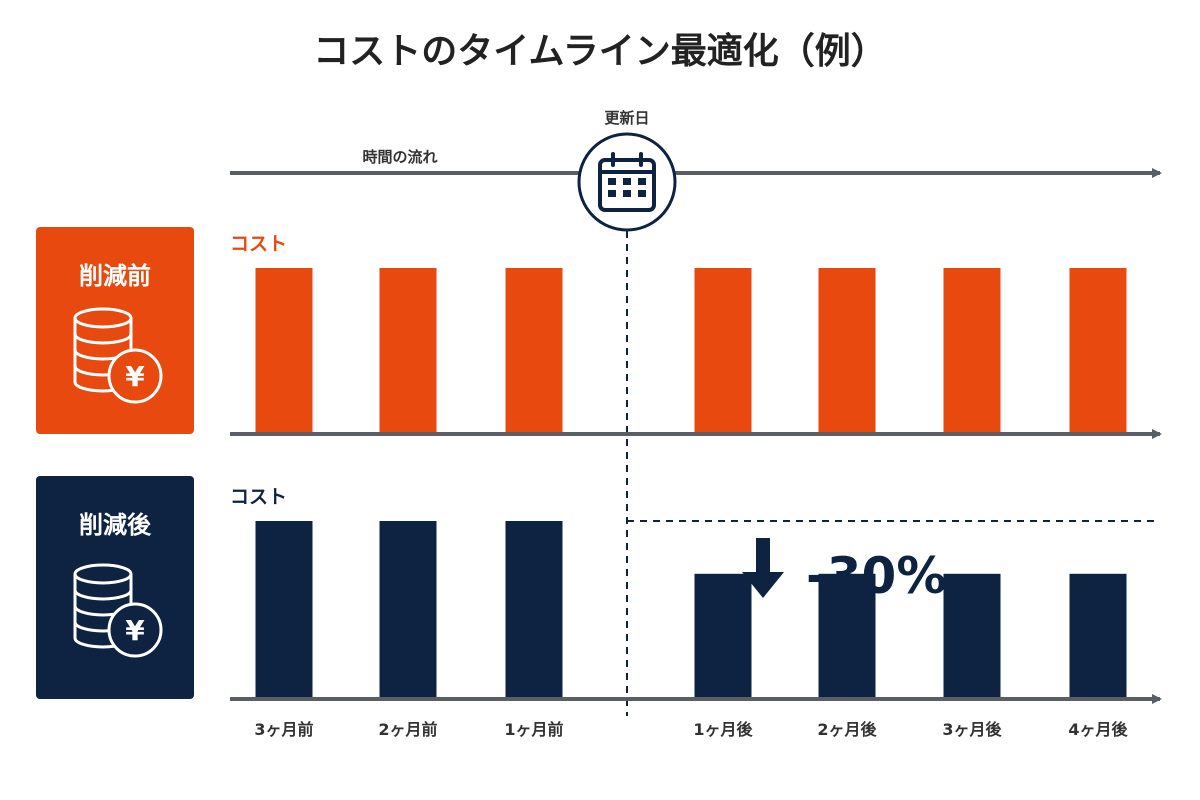  I want to click on update-date-label: 更新日, so click(626, 118).